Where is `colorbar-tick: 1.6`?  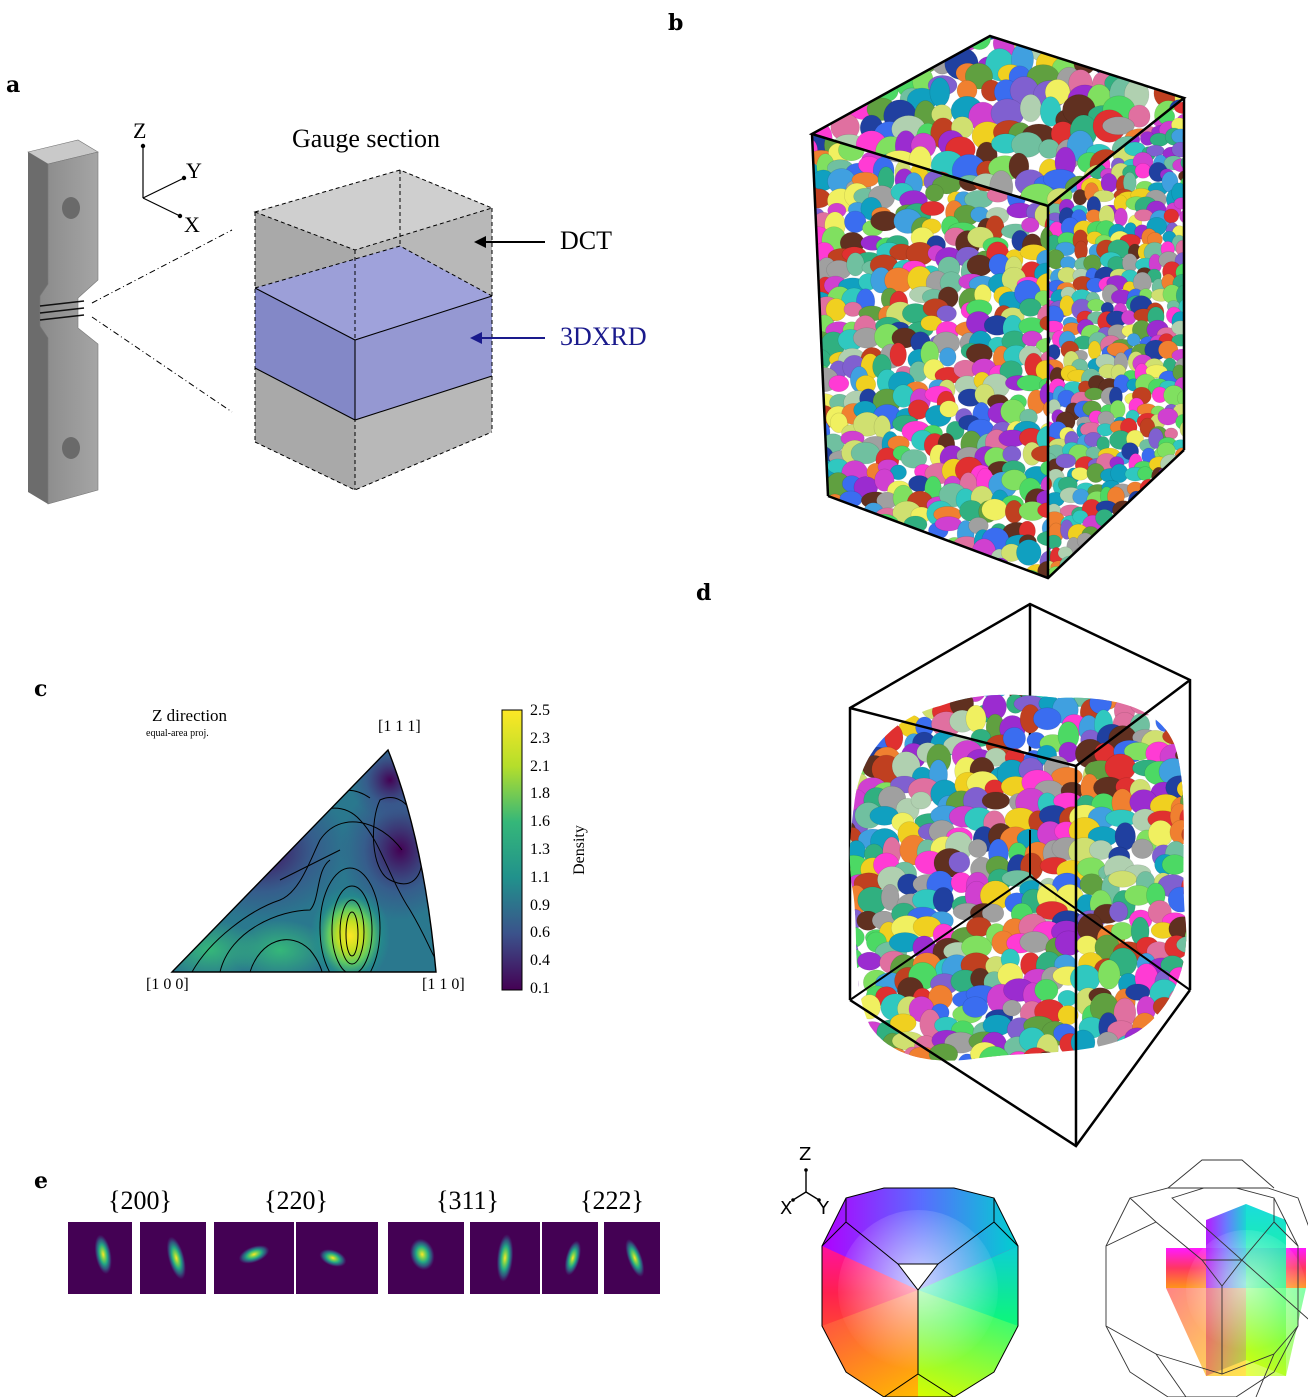
colorbar-tick: 1.6 is located at coordinates (540, 822).